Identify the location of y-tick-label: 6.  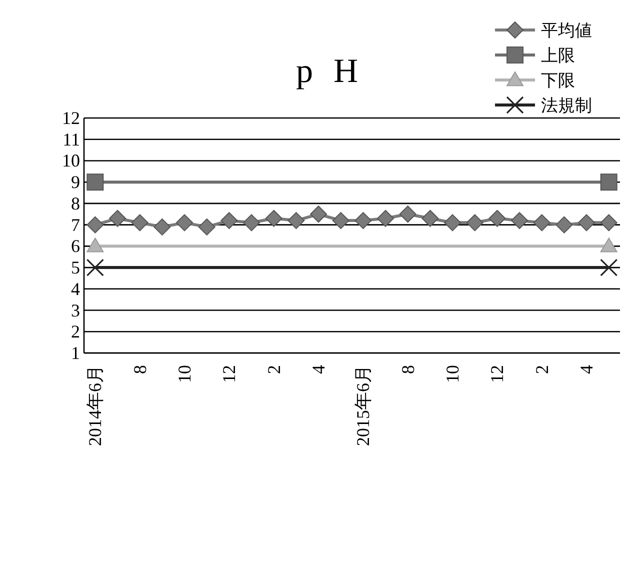
(75, 246).